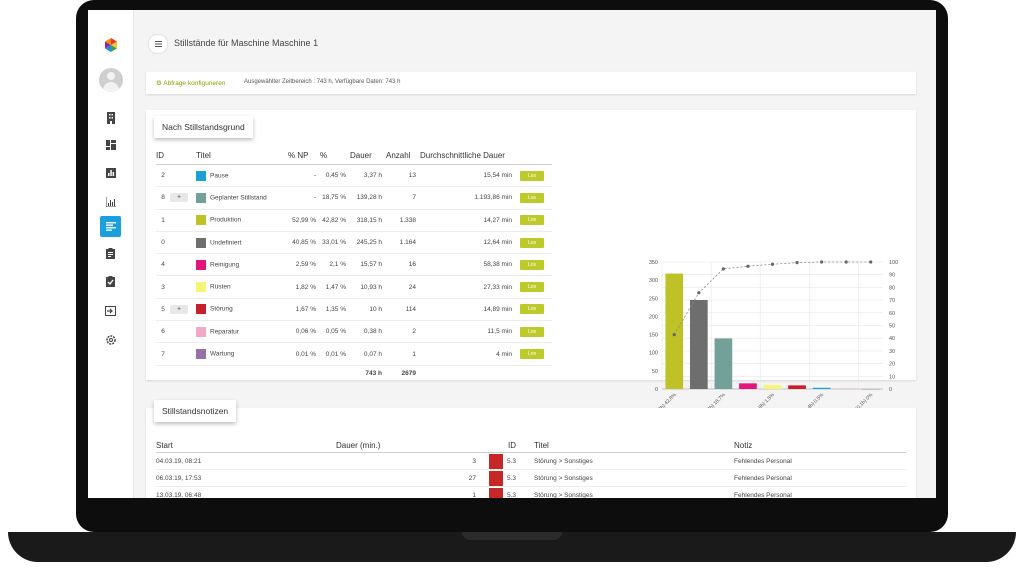  Describe the element at coordinates (335, 198) in the screenshot. I see `row-pct: 18,75 %` at that location.